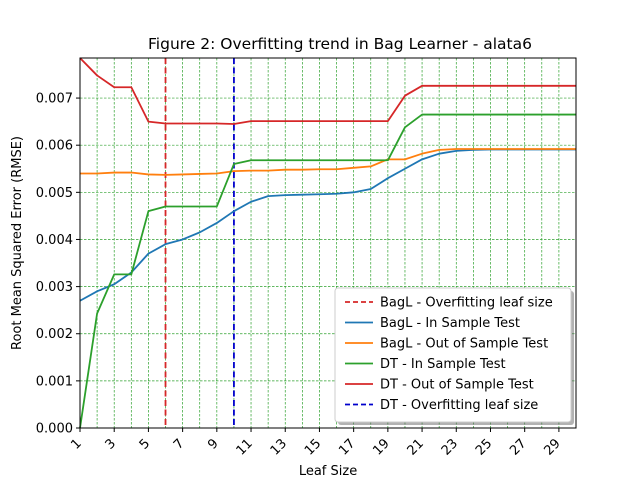  I want to click on legend-box, so click(453, 355).